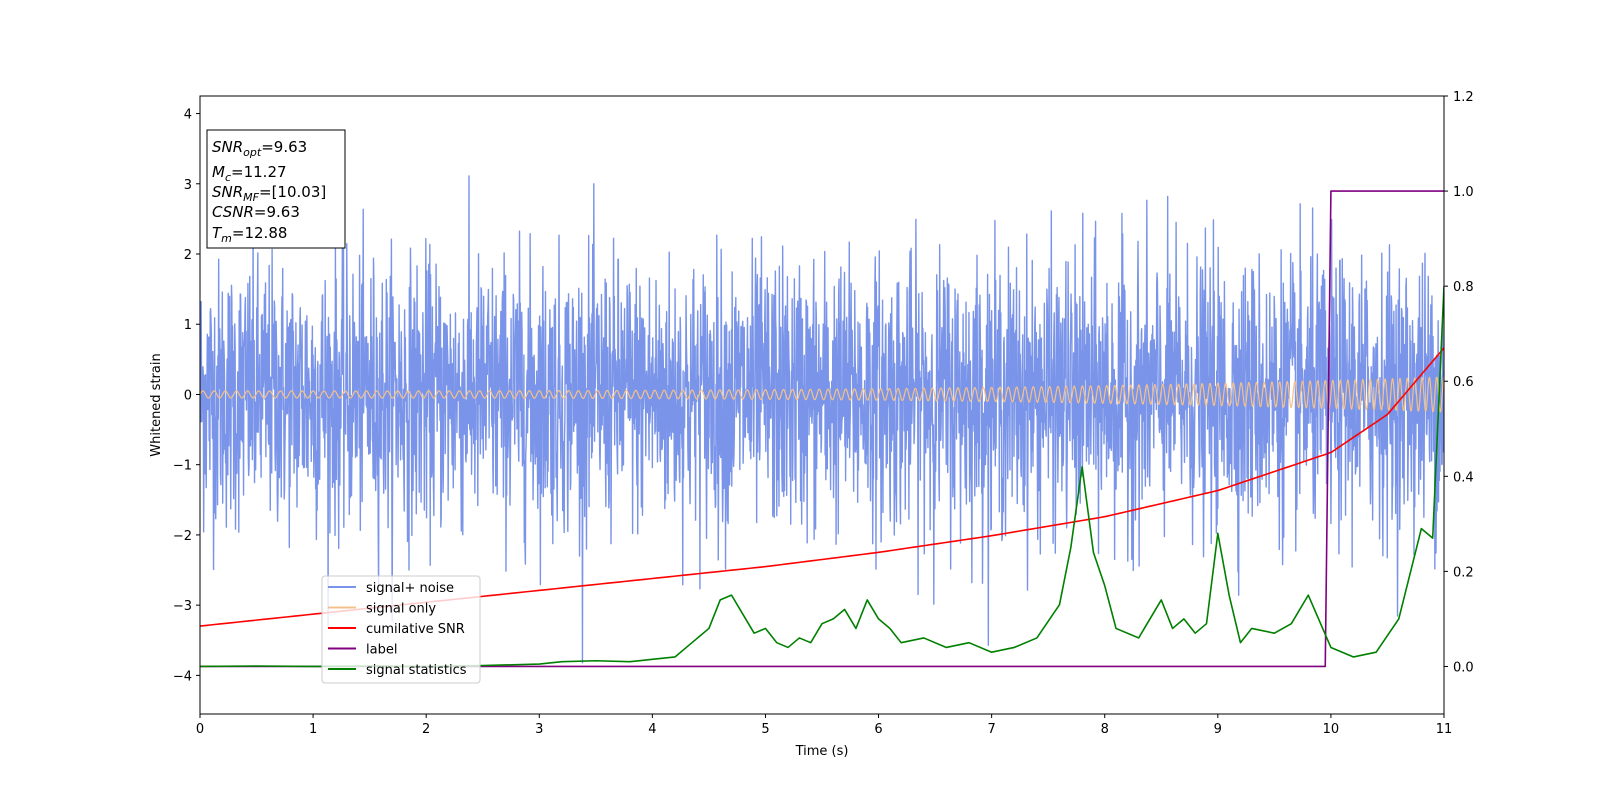 Image resolution: width=1600 pixels, height=800 pixels. Describe the element at coordinates (226, 238) in the screenshot. I see `annotation-subscript: m` at that location.